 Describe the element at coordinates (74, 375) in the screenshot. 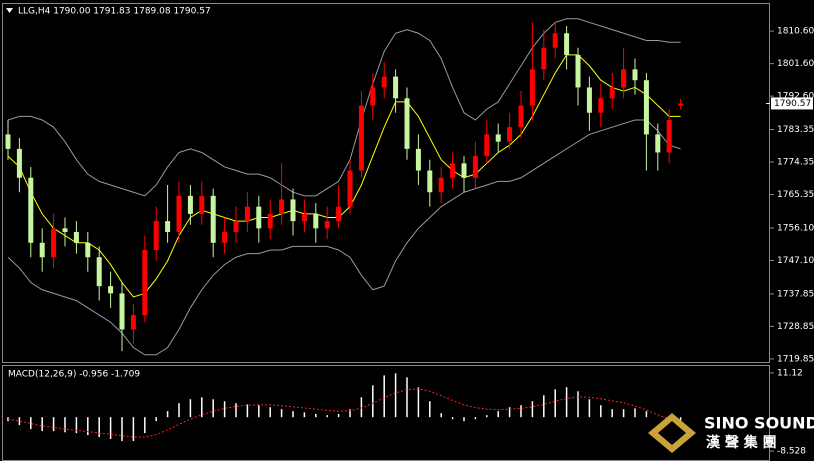

I see `macd-title: MACD(12,26,9) -0.956 -1.709` at that location.